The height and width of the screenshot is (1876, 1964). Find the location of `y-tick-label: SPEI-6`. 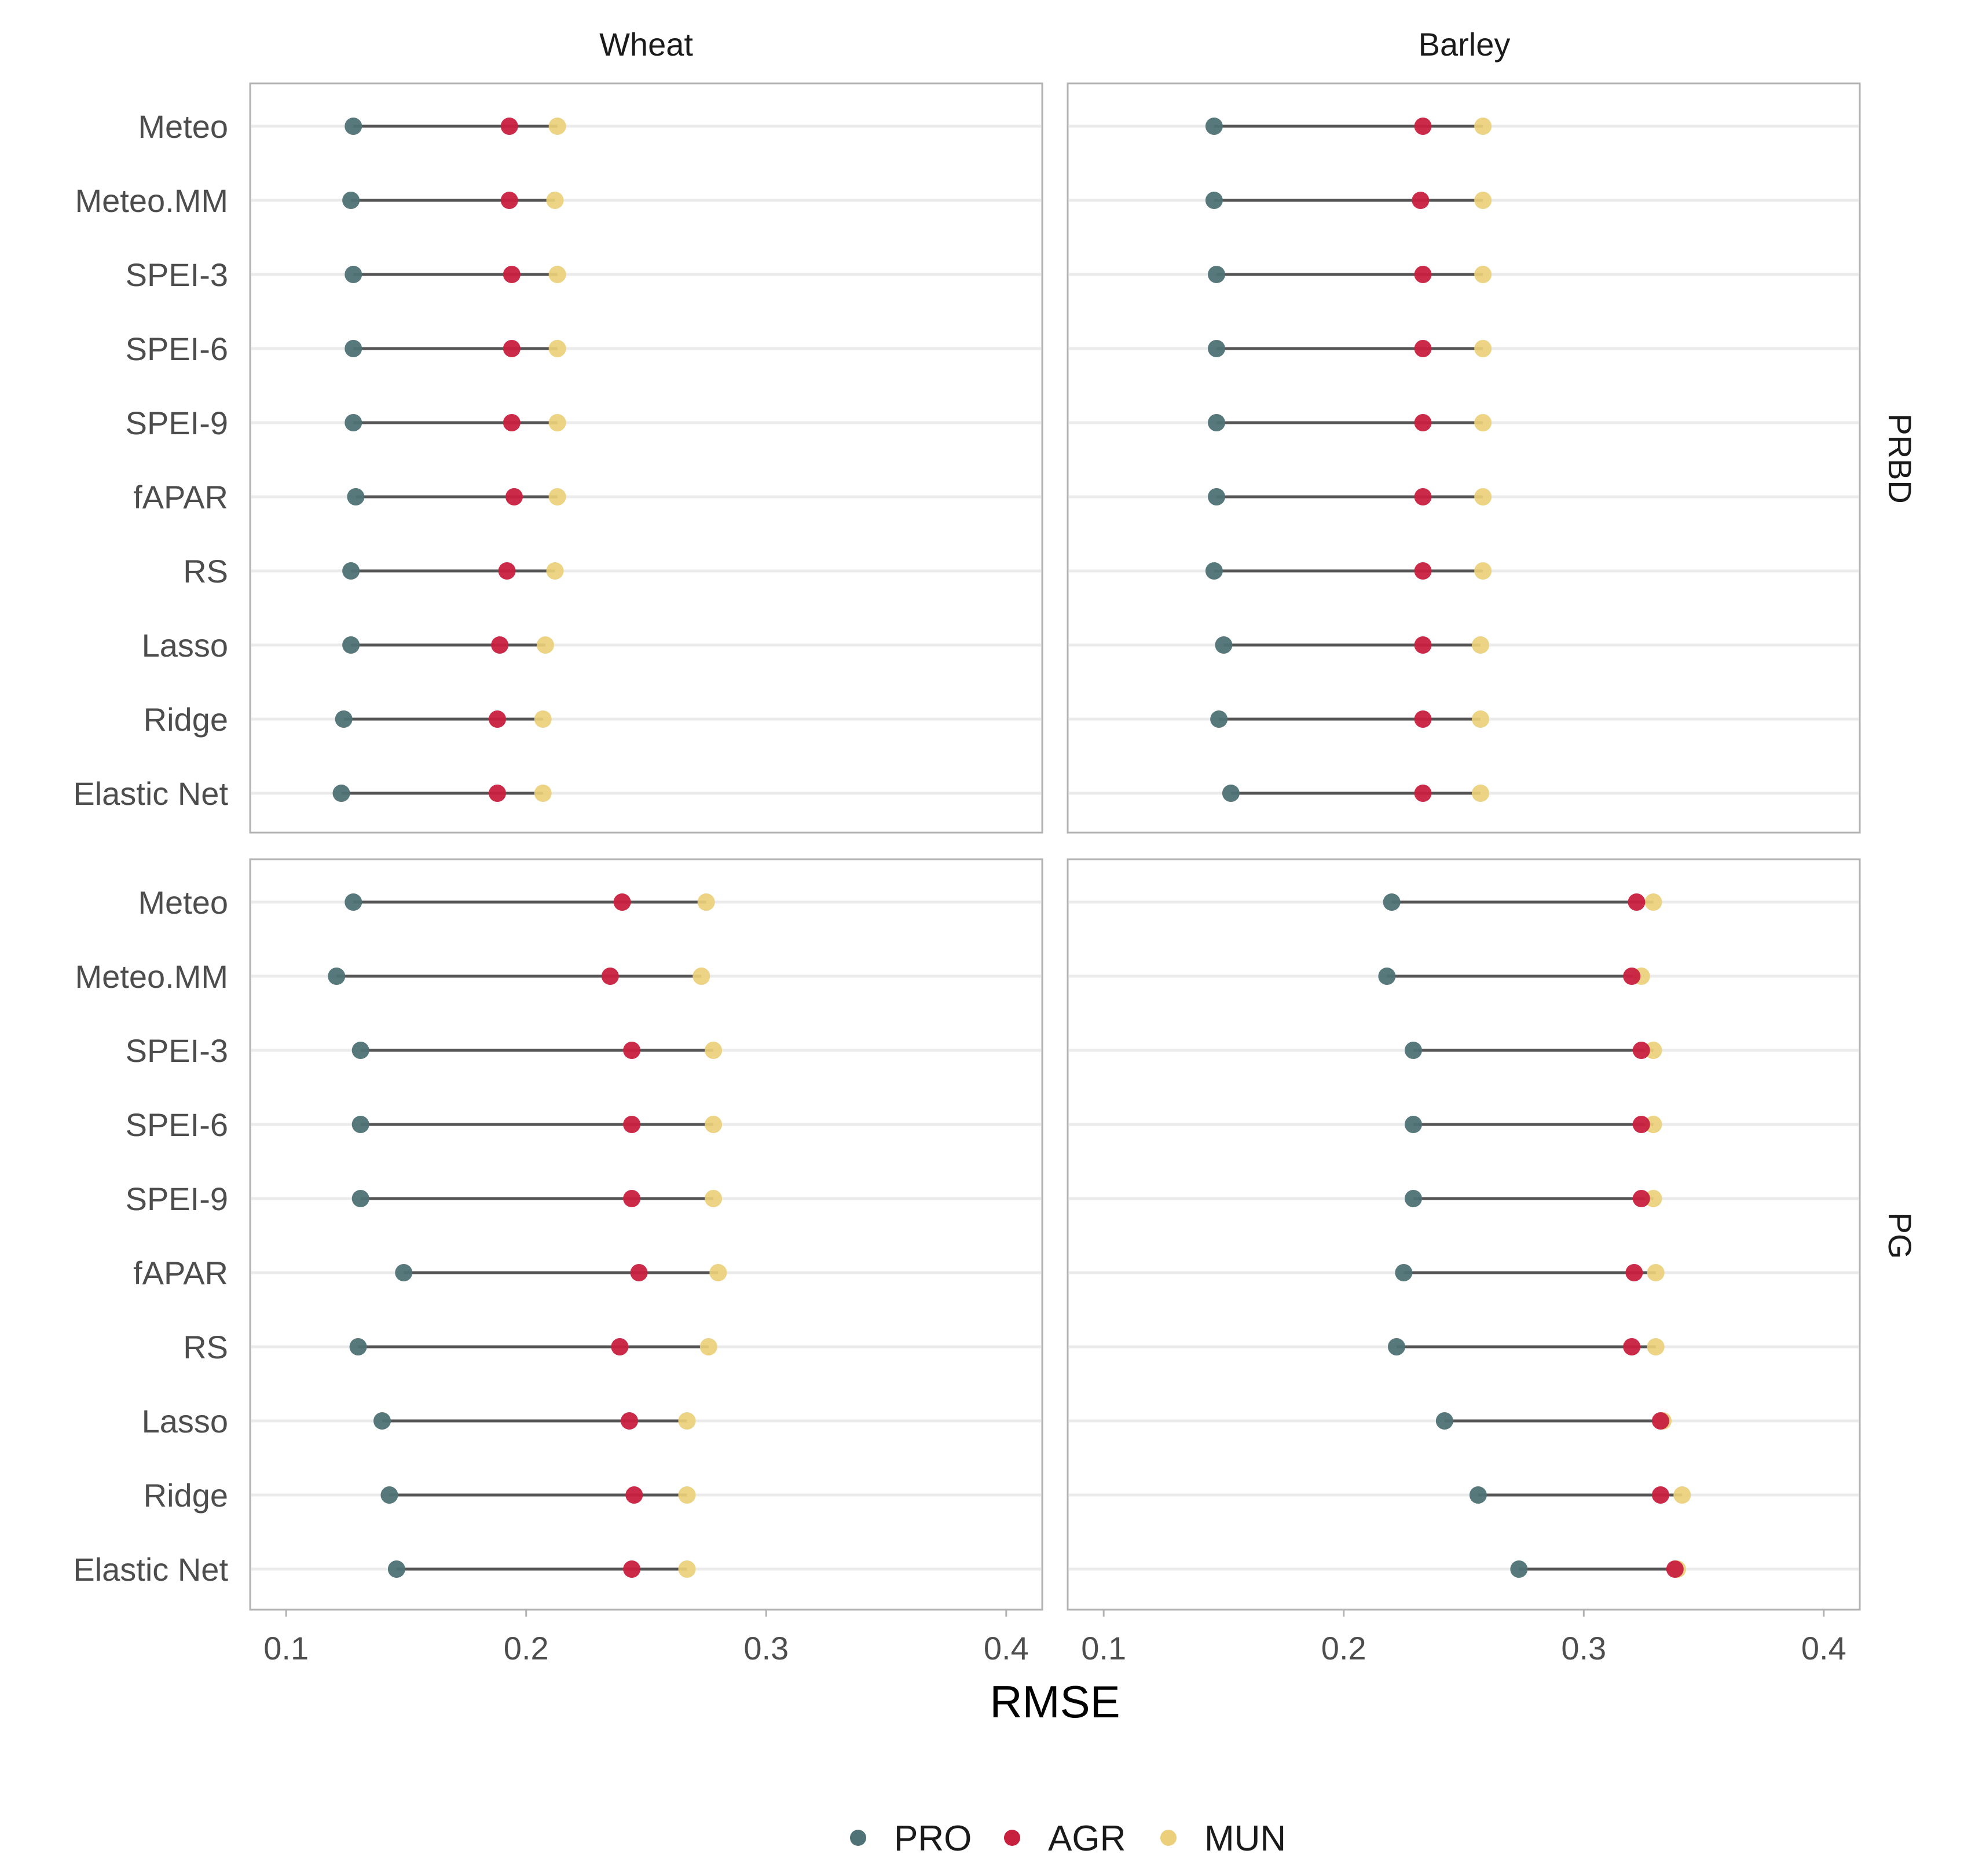

y-tick-label: SPEI-6 is located at coordinates (177, 349).